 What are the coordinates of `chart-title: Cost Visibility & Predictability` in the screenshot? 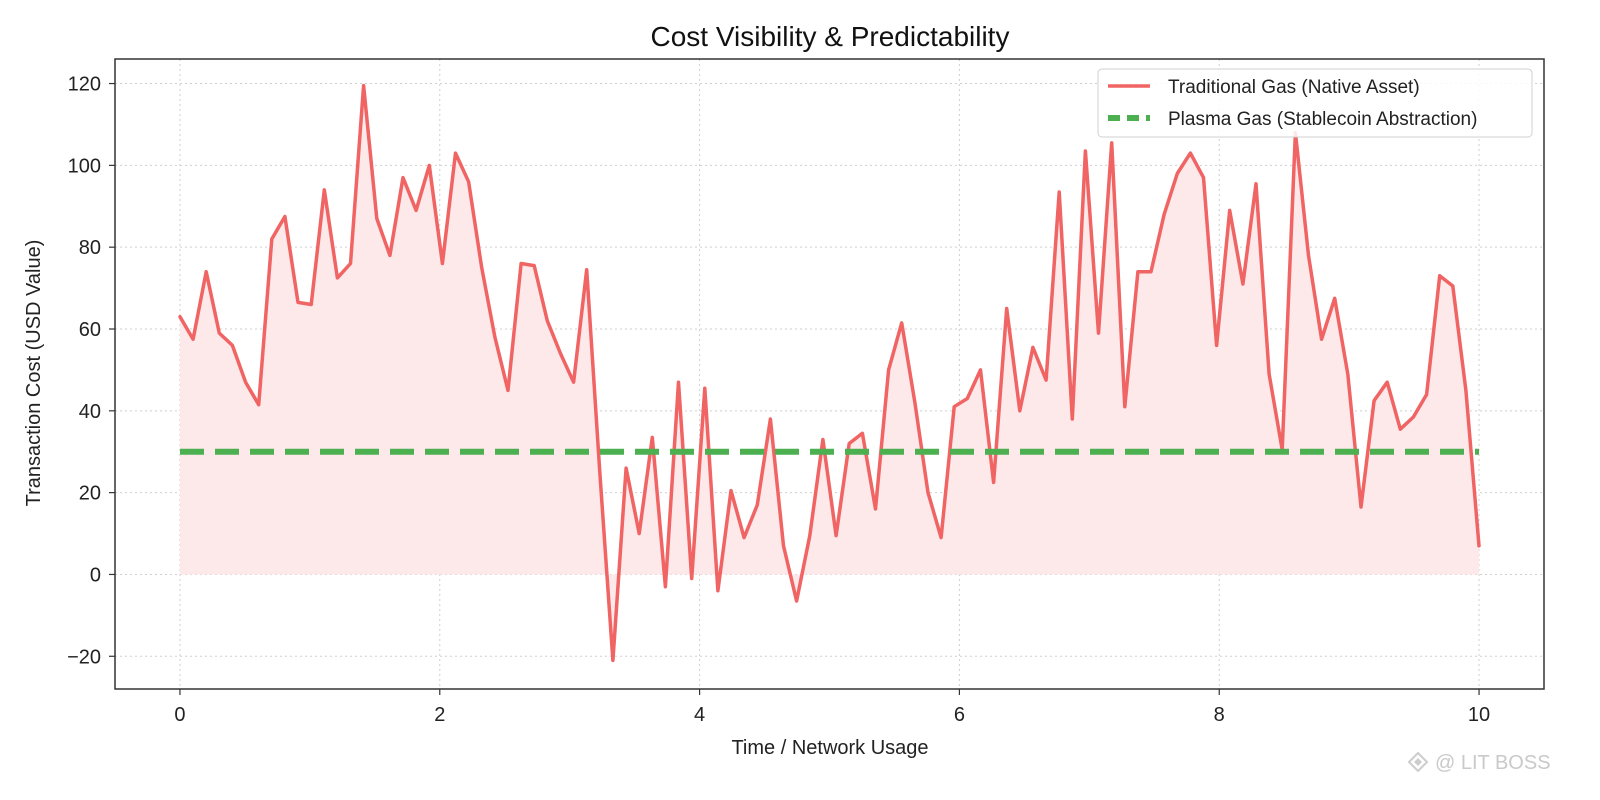 It's located at (830, 36).